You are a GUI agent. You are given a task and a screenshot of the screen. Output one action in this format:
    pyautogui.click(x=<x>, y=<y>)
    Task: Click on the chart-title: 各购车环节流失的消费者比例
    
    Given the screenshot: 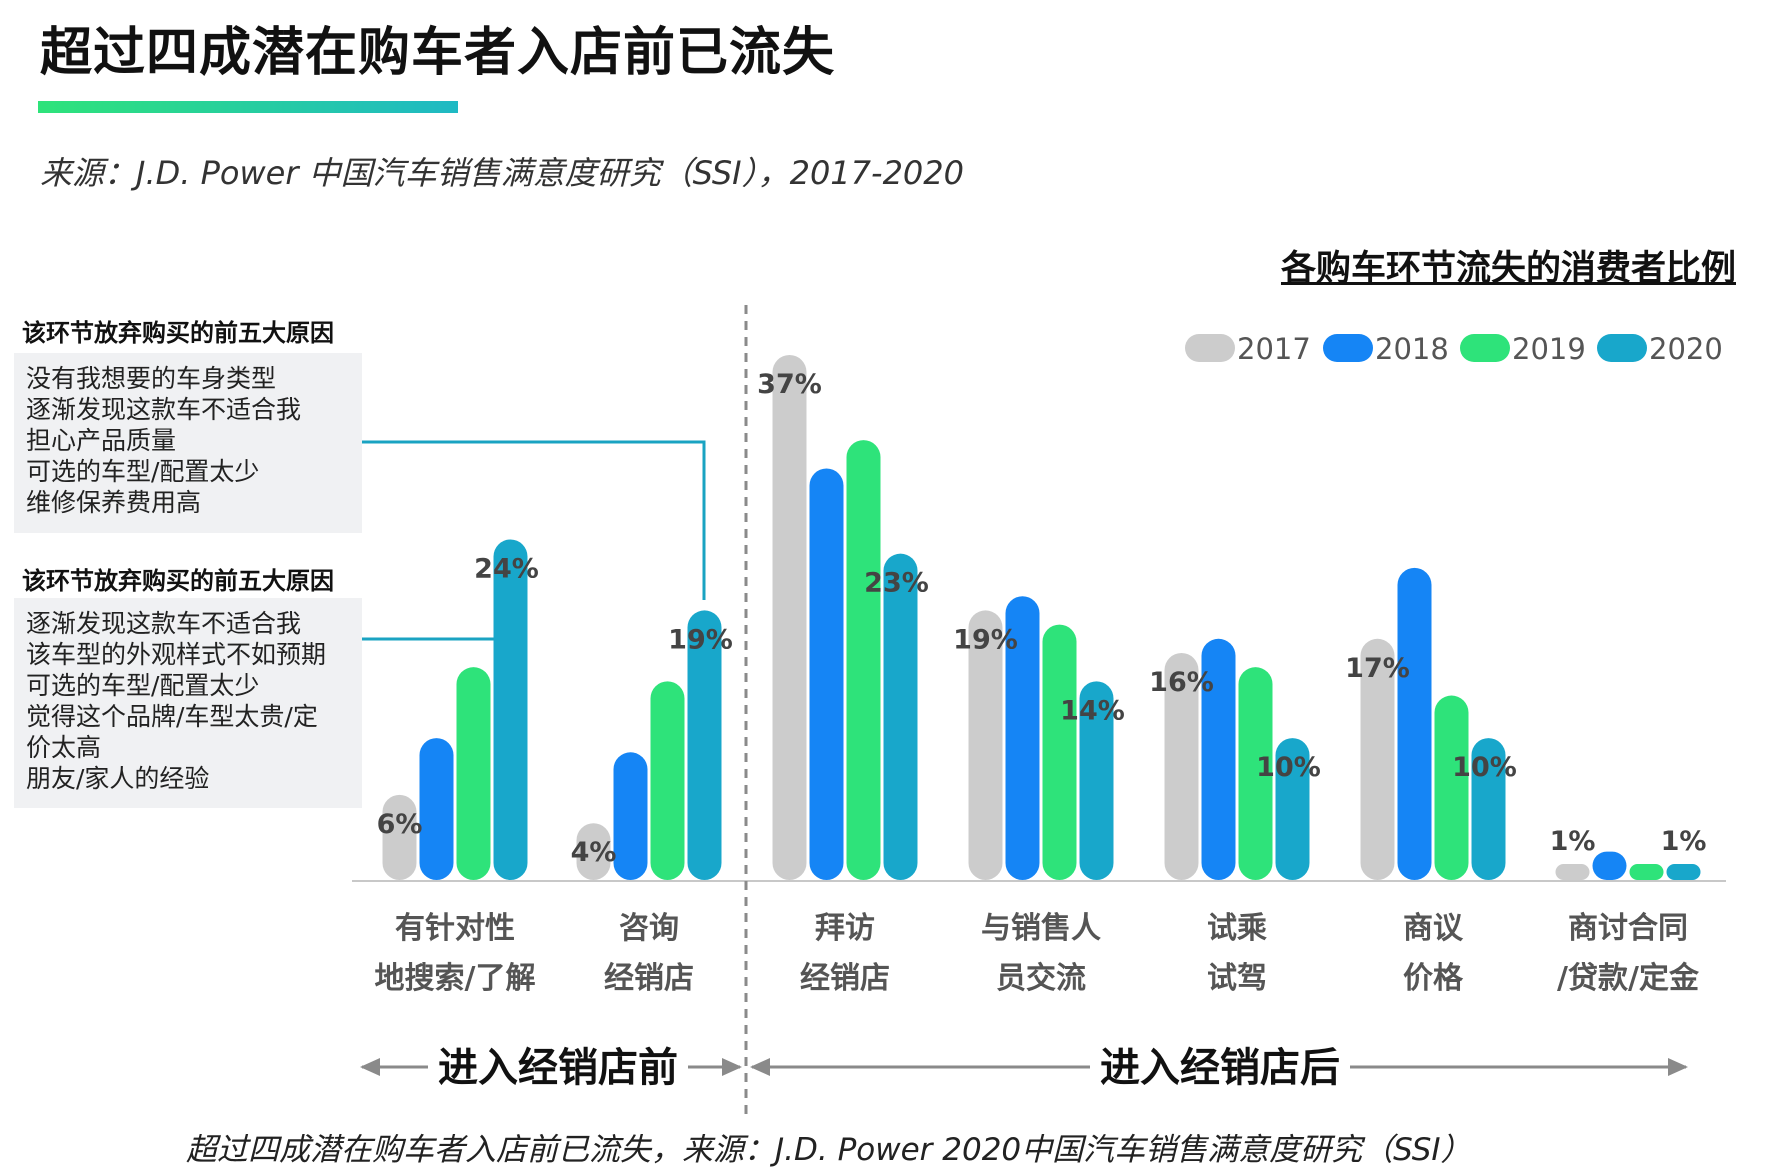 What is the action you would take?
    pyautogui.click(x=1508, y=269)
    